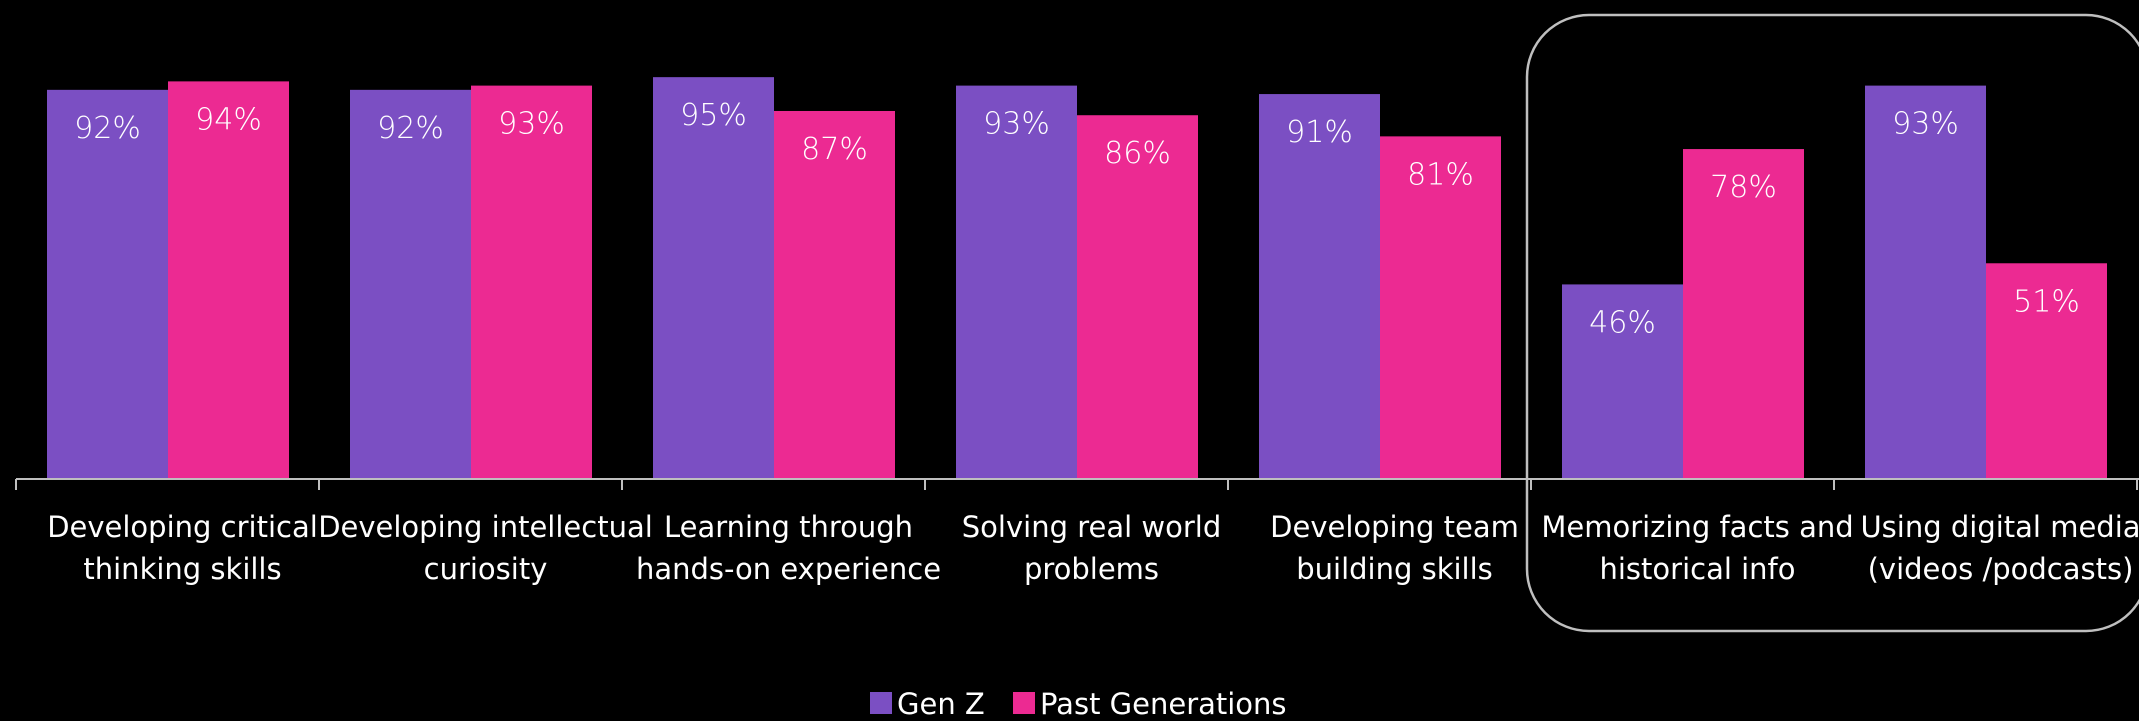  I want to click on category-label-6: Using digital media (videos /podcasts), so click(1999, 548).